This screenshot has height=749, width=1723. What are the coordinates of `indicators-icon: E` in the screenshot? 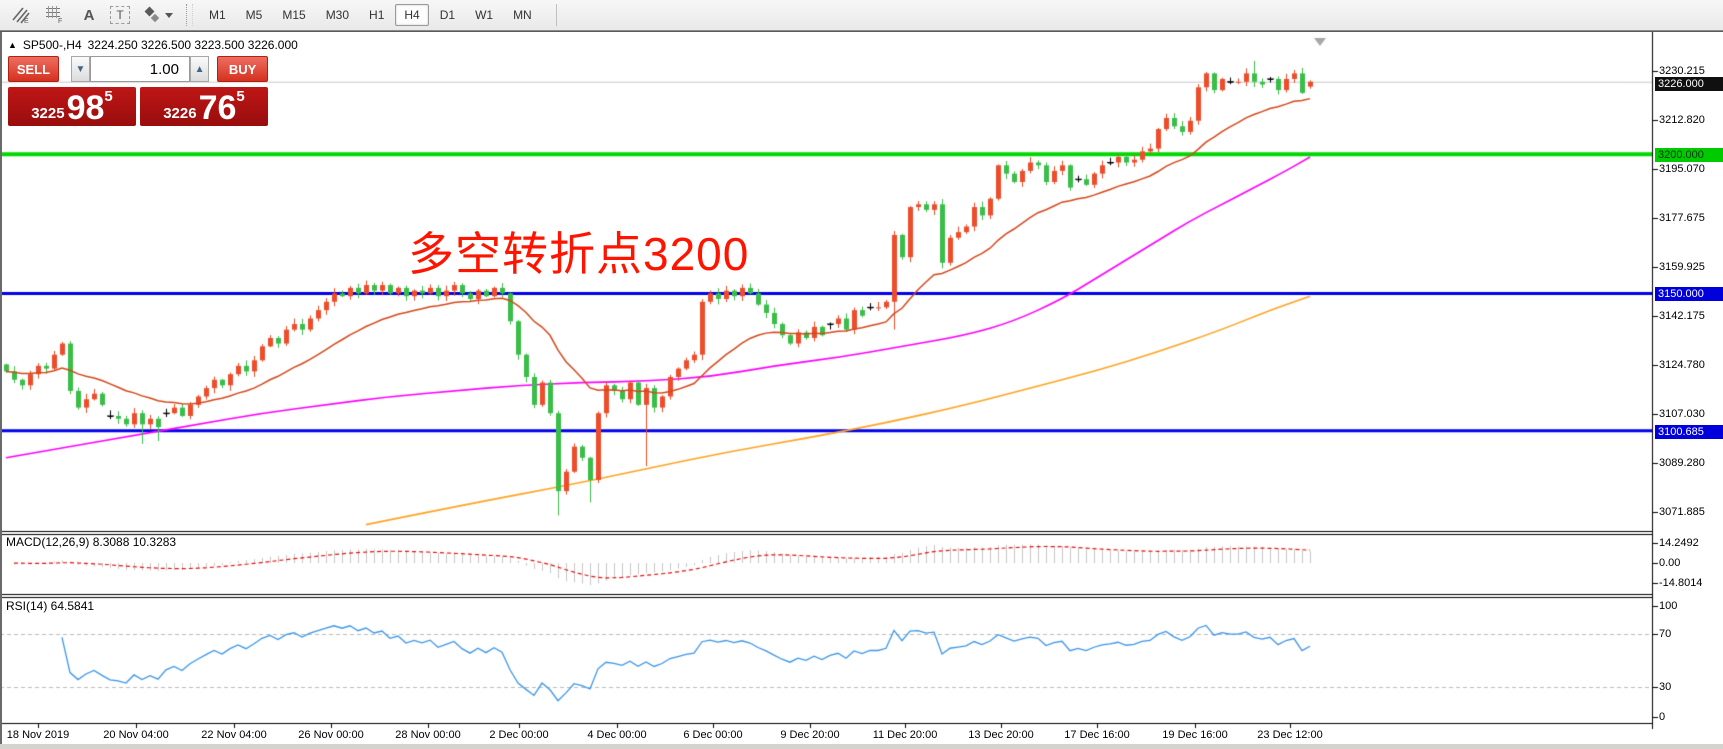 It's located at (21, 15).